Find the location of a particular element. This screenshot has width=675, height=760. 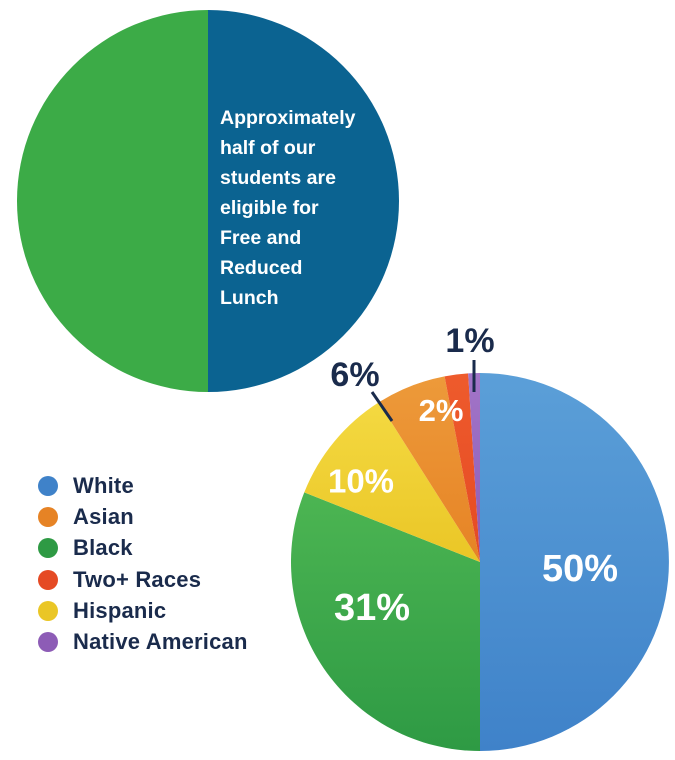

legend-swatch-white is located at coordinates (48, 485).